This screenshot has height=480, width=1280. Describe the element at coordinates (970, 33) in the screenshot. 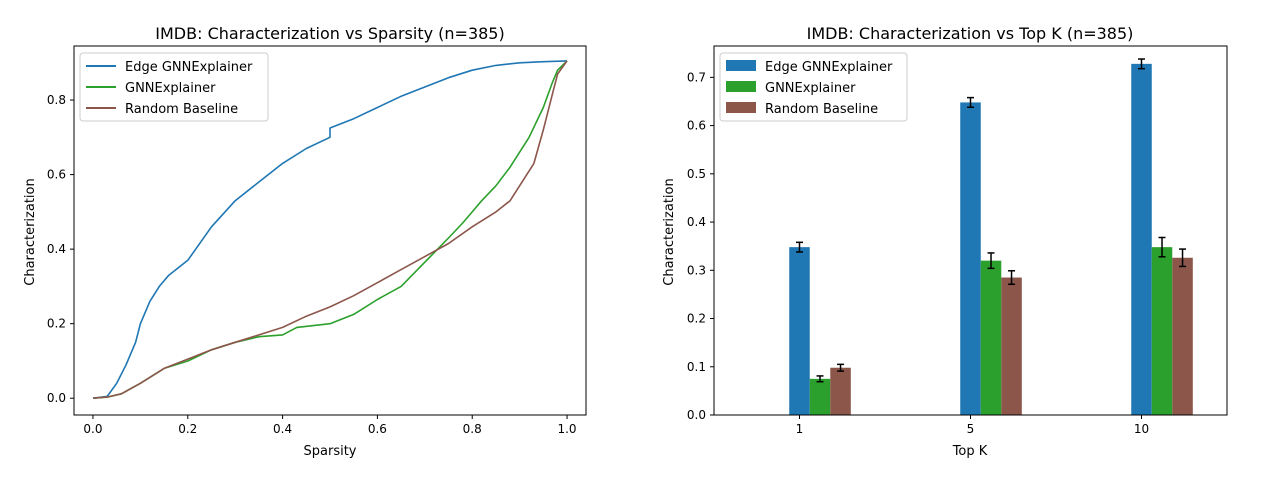

I see `chart-title: IMDB: Characterization vs Top K (n=385)` at that location.